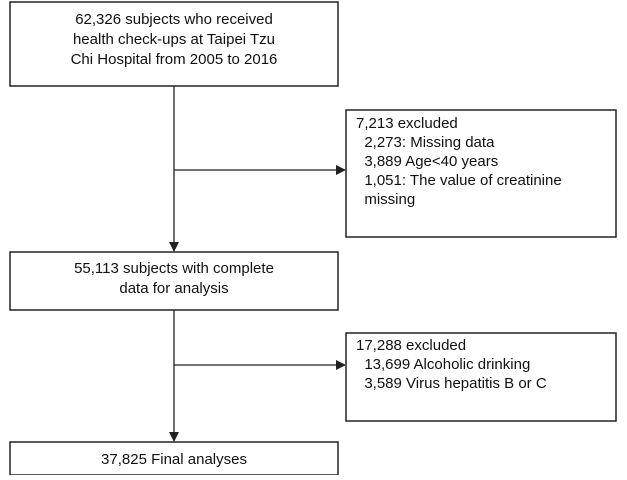  Describe the element at coordinates (407, 123) in the screenshot. I see `box-text: 7,213 excluded` at that location.